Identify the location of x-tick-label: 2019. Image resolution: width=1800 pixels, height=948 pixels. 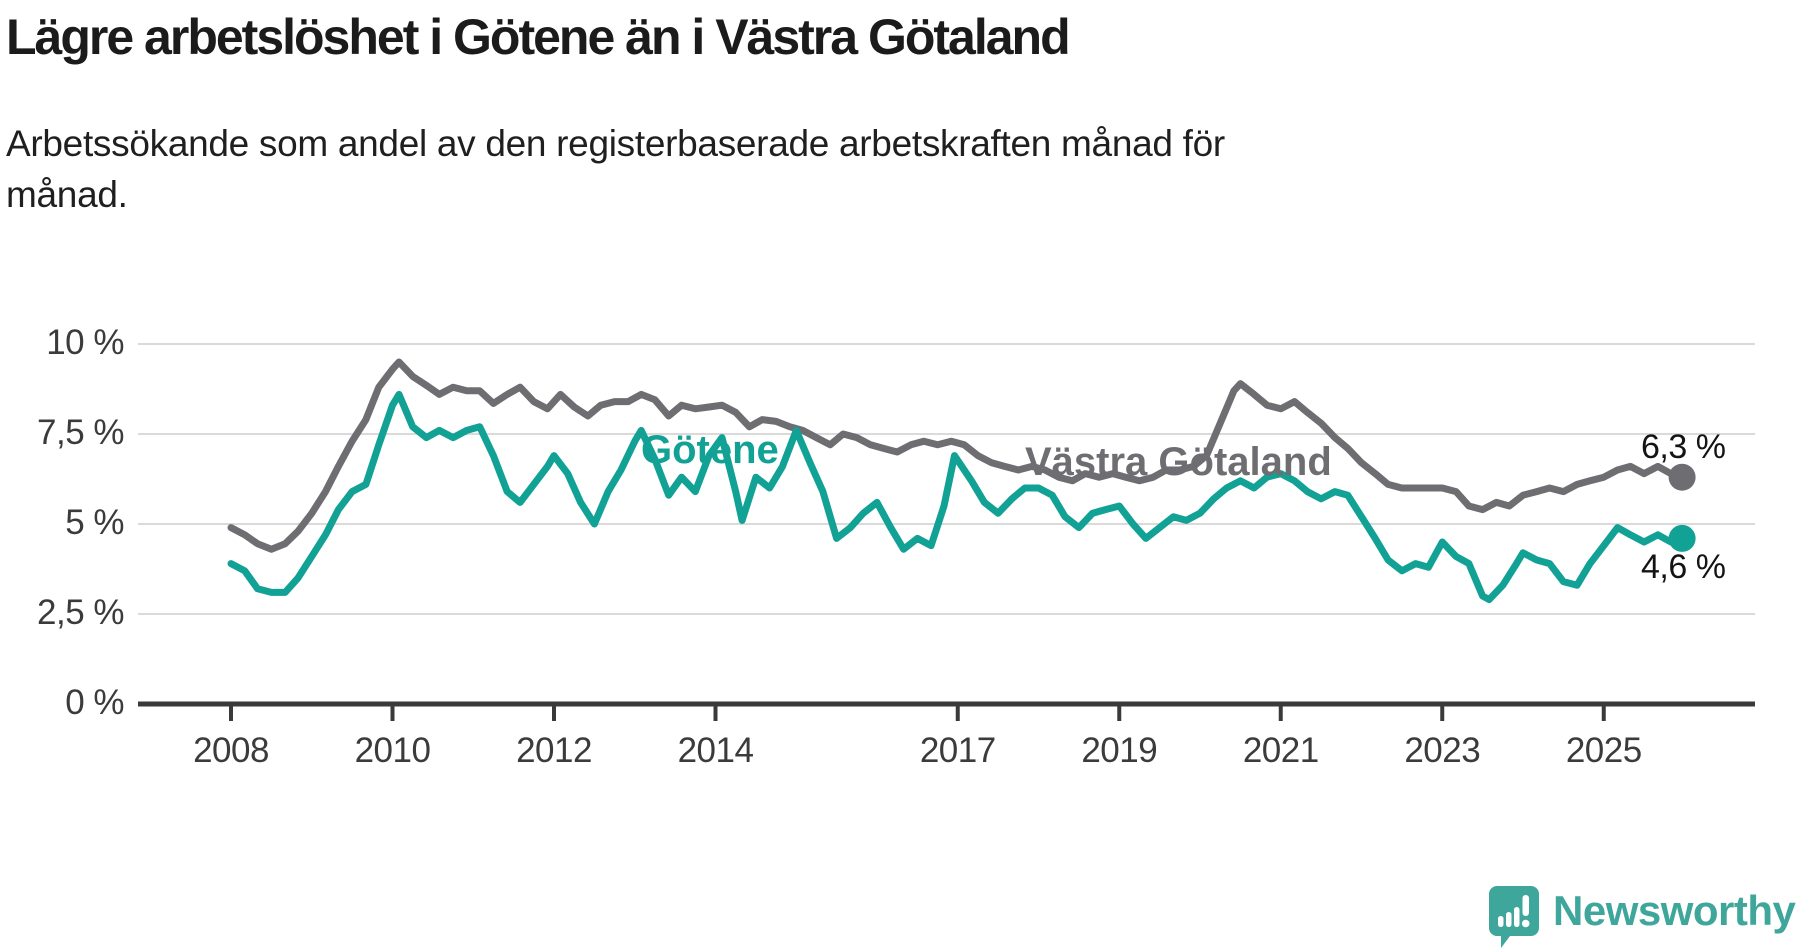
(1119, 750).